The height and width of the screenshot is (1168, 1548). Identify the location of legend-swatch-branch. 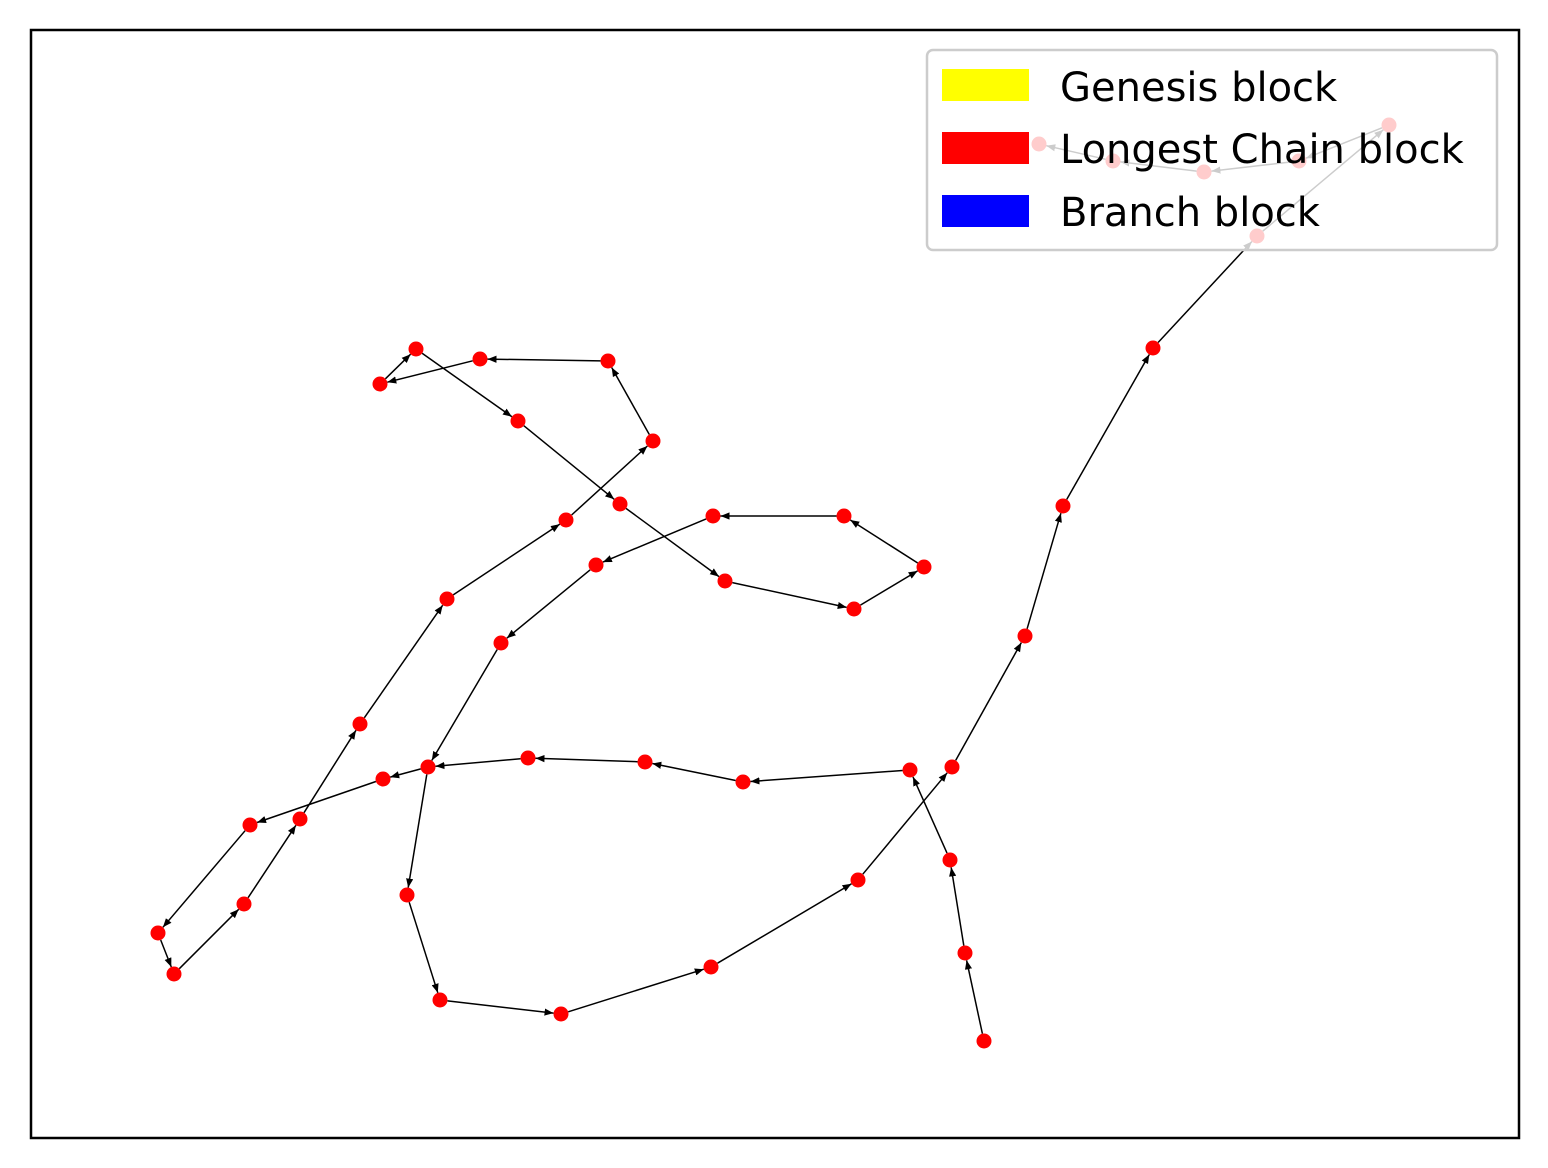
(985, 211).